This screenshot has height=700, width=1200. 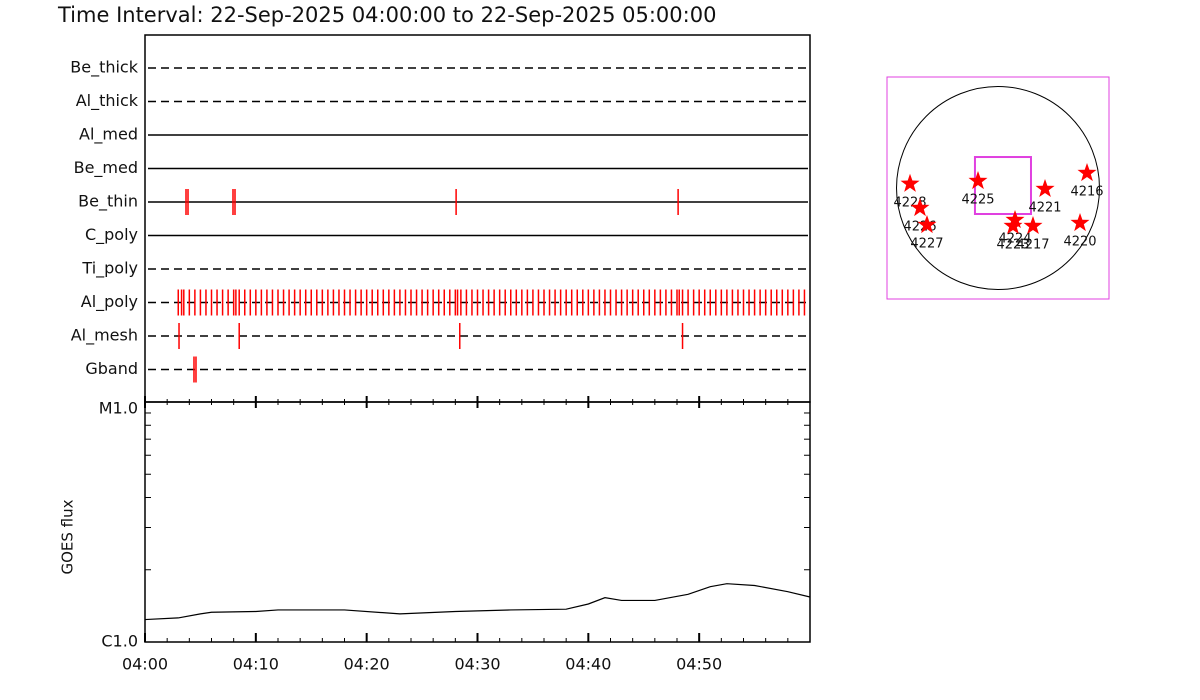 What do you see at coordinates (145, 664) in the screenshot?
I see `x-tick-label: 04:00` at bounding box center [145, 664].